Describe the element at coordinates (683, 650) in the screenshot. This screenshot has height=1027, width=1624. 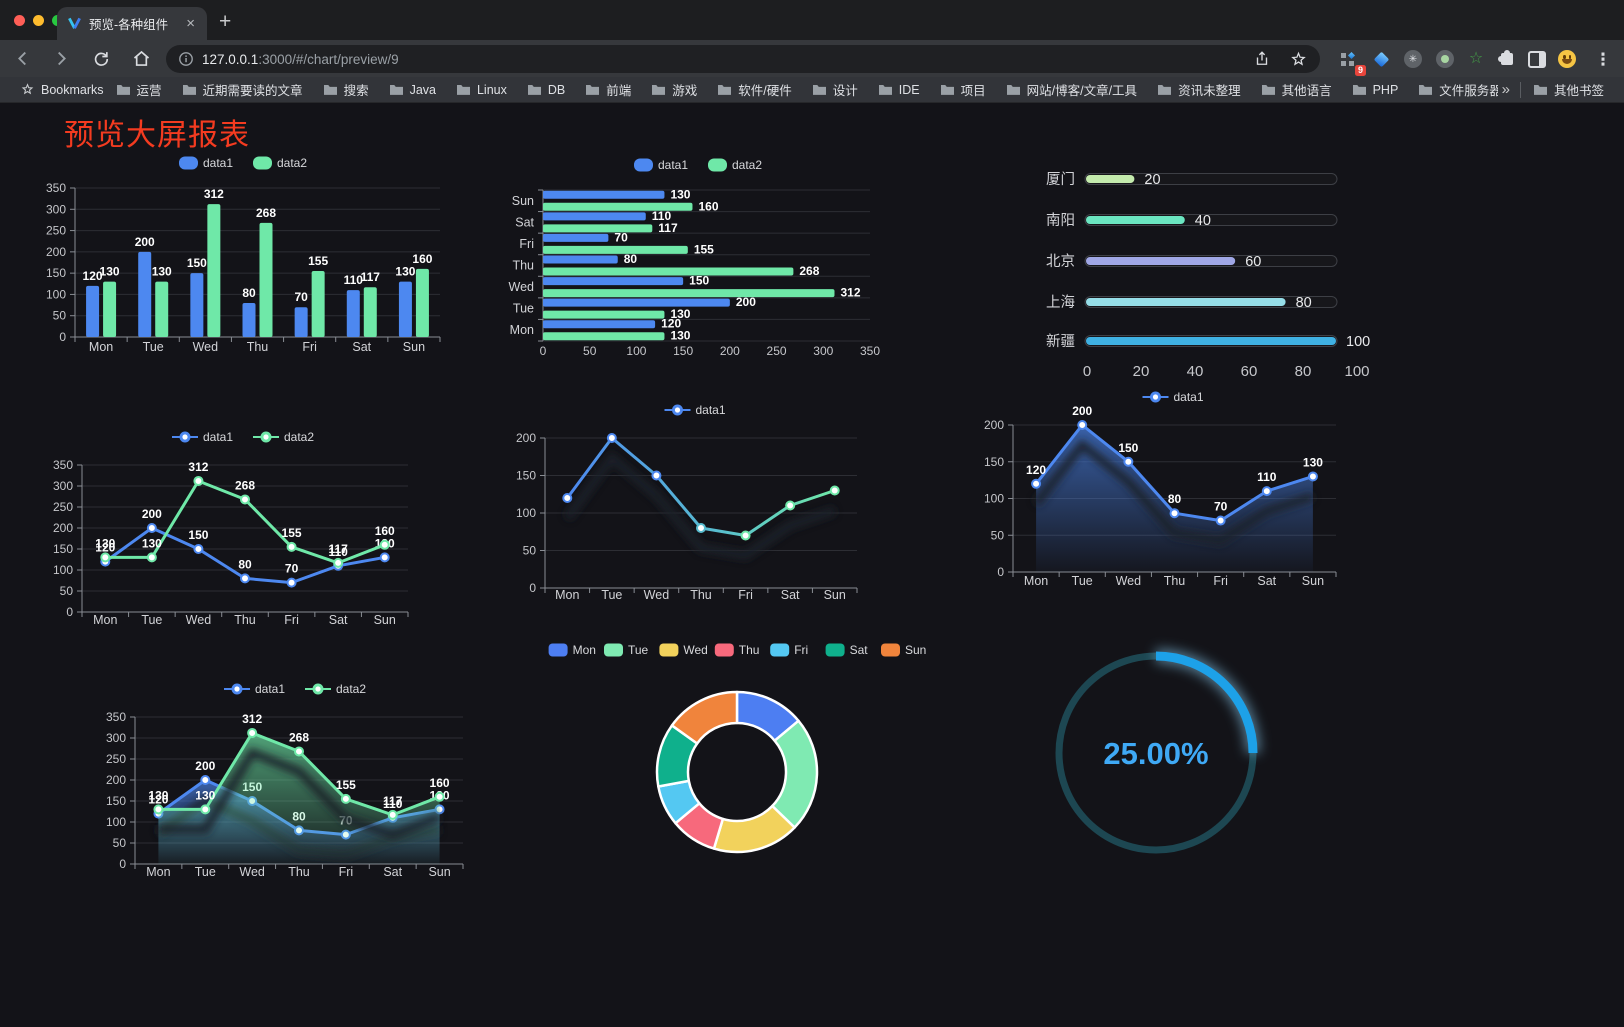
I see `legend-item: Wed` at that location.